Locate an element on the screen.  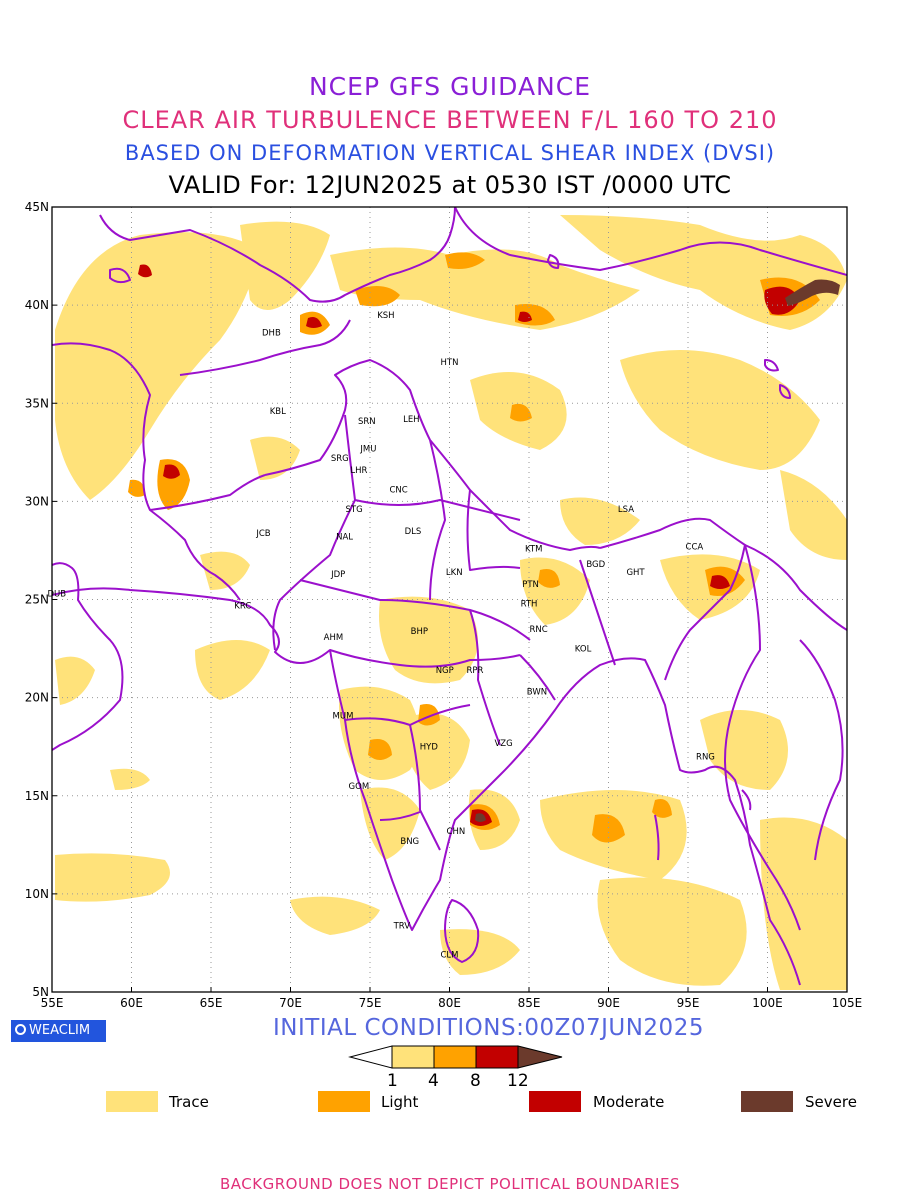
station-label-ngp: NGP is located at coordinates (445, 671).